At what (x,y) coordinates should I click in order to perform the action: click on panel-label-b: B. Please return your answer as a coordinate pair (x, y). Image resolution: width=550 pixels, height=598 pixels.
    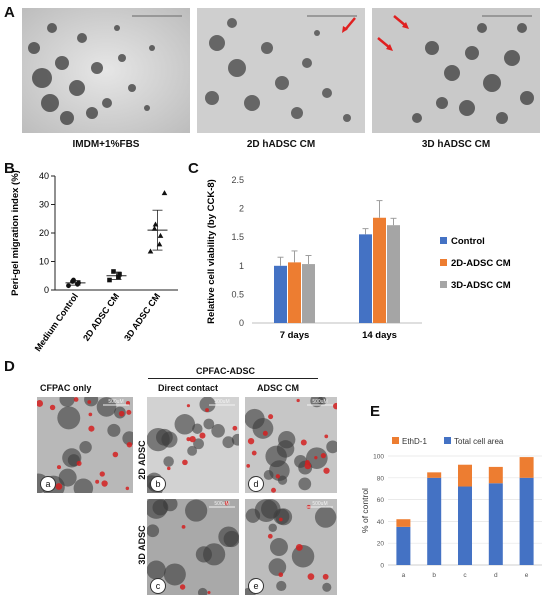
    Looking at the image, I should click on (9, 168).